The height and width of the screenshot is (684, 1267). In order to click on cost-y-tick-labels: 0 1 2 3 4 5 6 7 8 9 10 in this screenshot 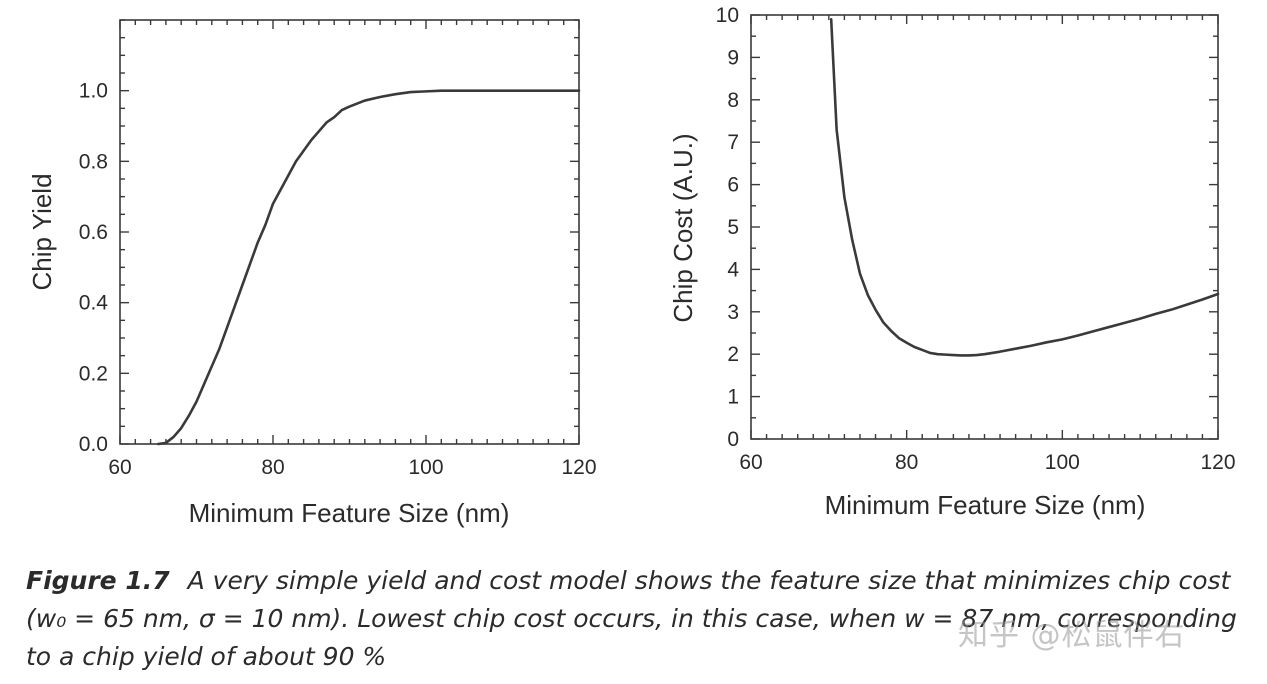, I will do `click(728, 227)`.